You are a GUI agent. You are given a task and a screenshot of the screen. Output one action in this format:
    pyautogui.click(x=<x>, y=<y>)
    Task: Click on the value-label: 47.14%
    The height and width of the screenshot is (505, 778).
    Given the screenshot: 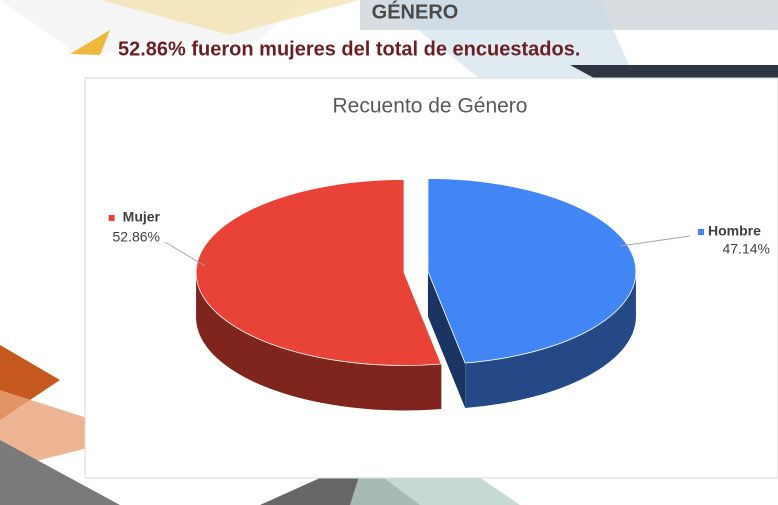 What is the action you would take?
    pyautogui.click(x=746, y=249)
    